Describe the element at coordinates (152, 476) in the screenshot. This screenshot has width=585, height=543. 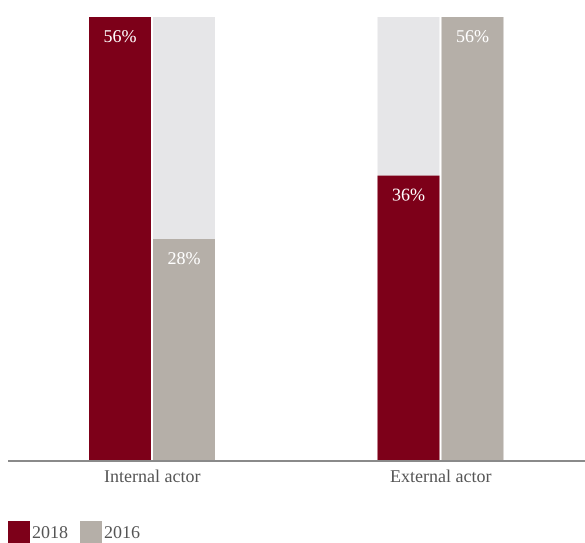
I see `x-tick-label: Internal actor` at that location.